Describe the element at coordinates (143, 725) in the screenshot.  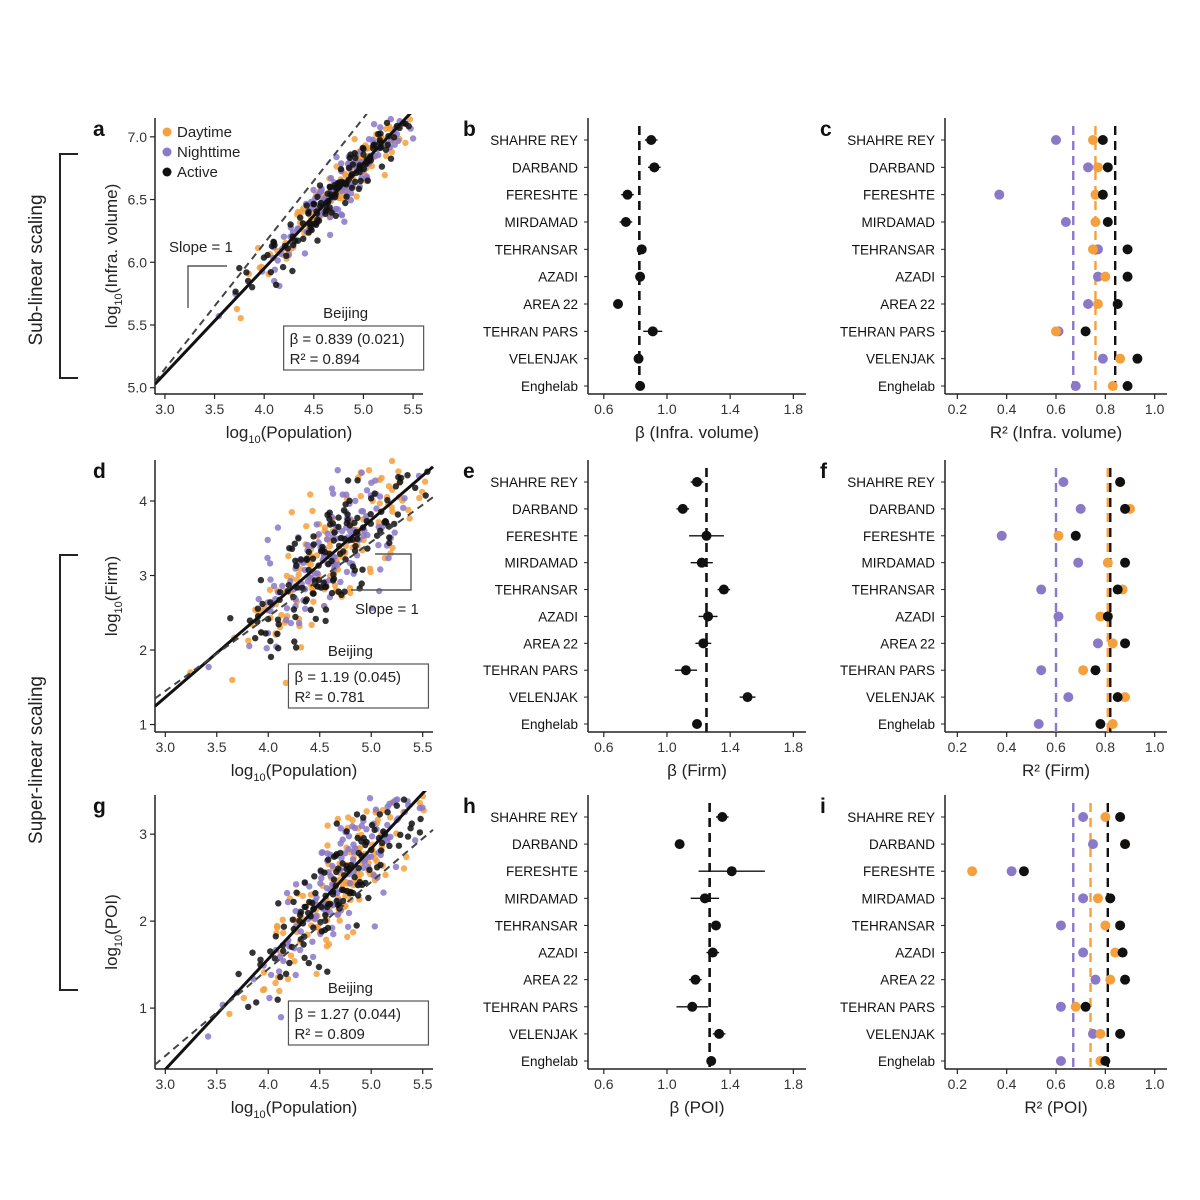
I see `y-tick-label: 1` at that location.